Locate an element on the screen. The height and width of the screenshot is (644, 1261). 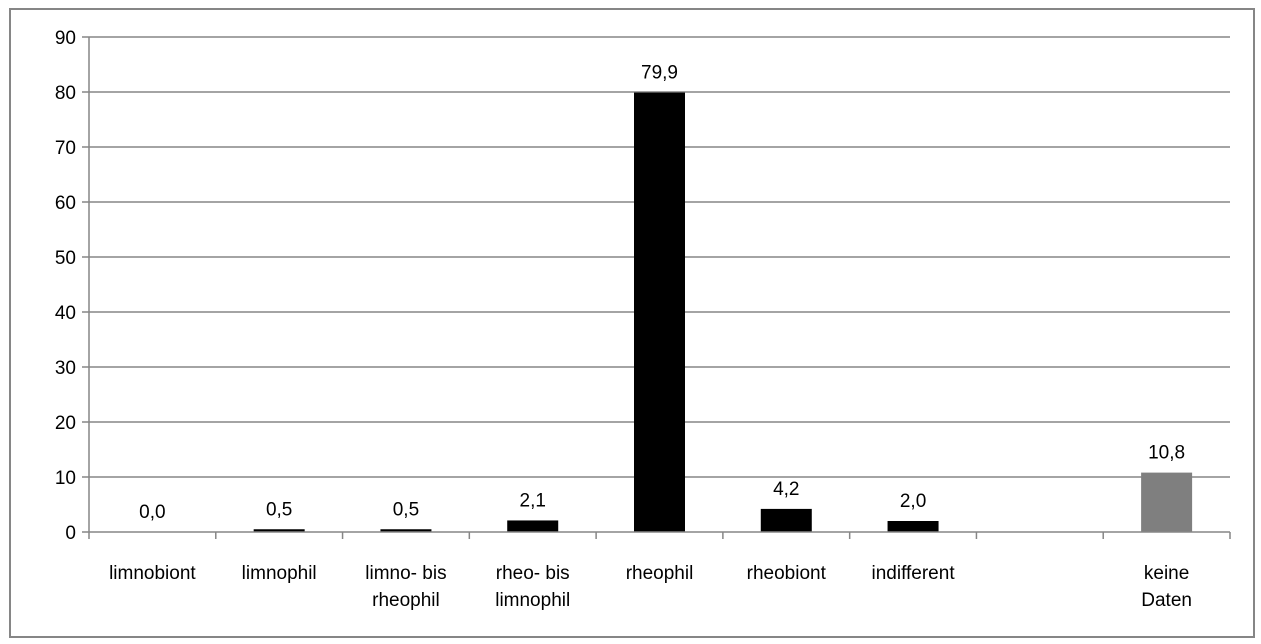
x-tick-label: indifferent is located at coordinates (914, 573).